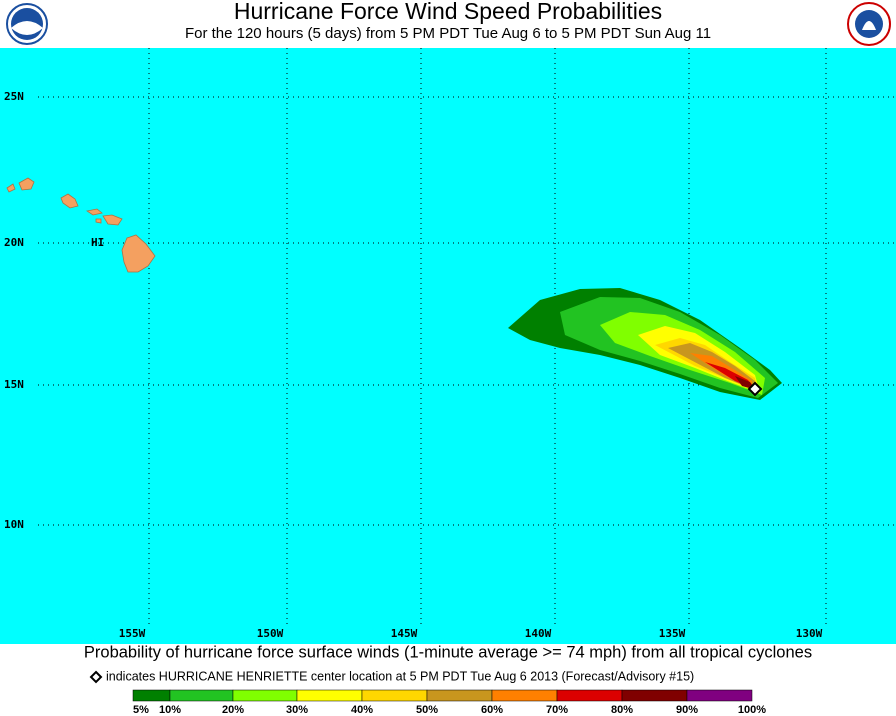  Describe the element at coordinates (404, 633) in the screenshot. I see `longitude-label: 145W` at that location.